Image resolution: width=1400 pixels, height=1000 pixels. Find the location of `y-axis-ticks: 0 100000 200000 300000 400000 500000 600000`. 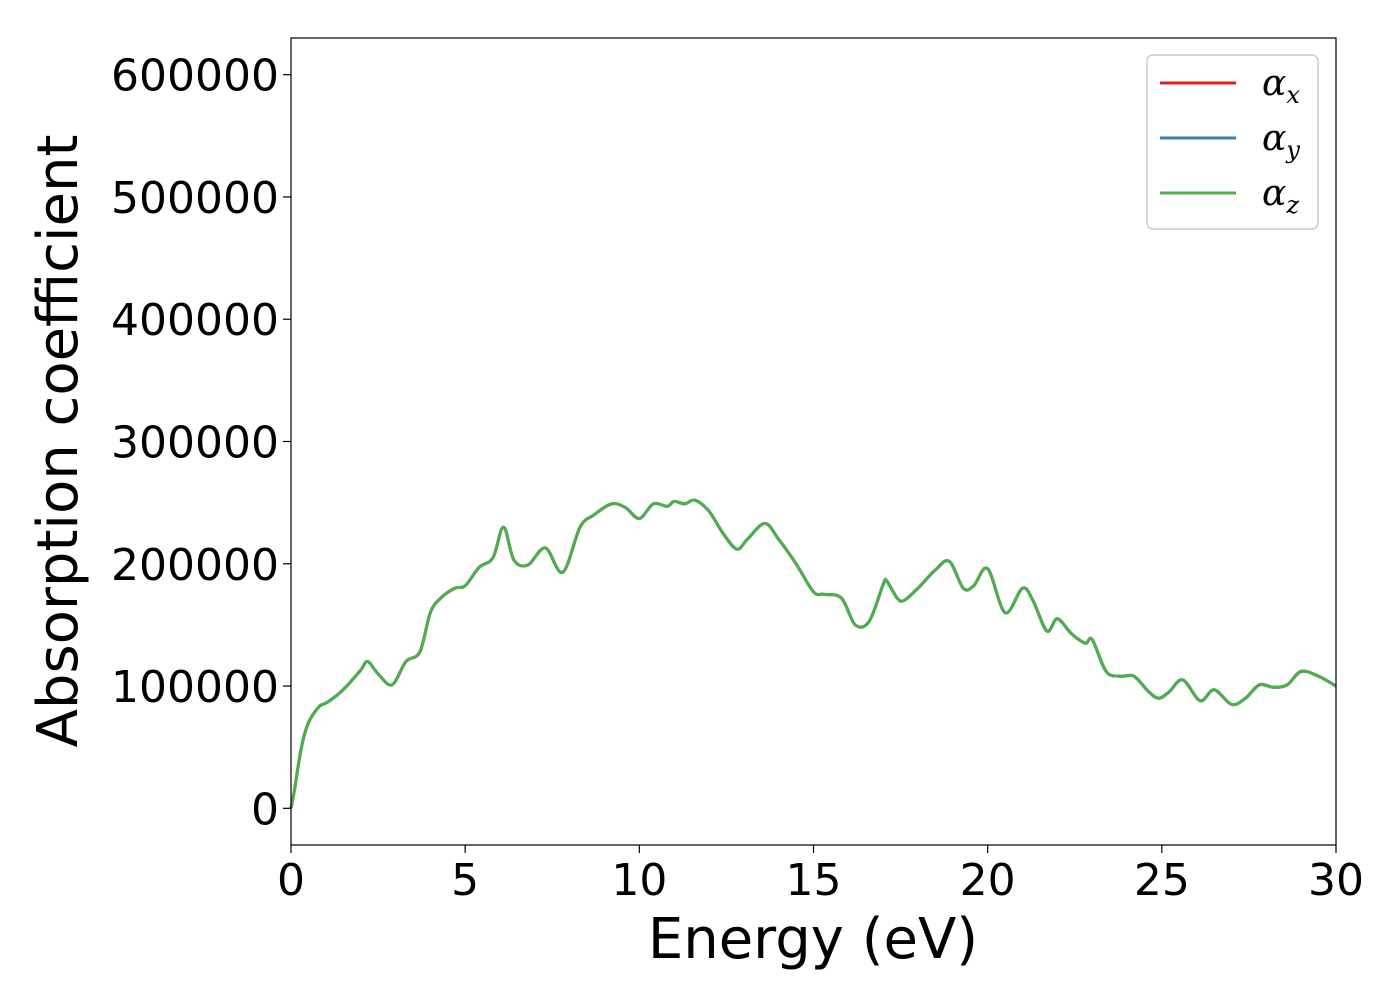

y-axis-ticks: 0 100000 200000 300000 400000 500000 600000 is located at coordinates (201, 443).